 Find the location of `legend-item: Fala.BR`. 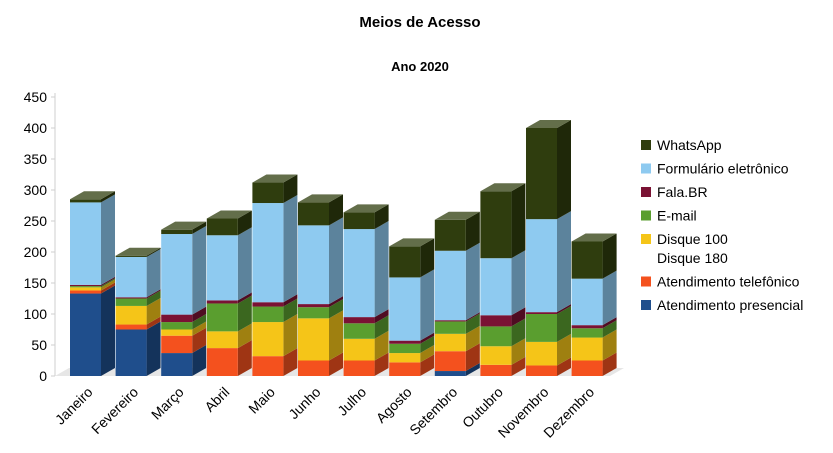

legend-item: Fala.BR is located at coordinates (674, 192).